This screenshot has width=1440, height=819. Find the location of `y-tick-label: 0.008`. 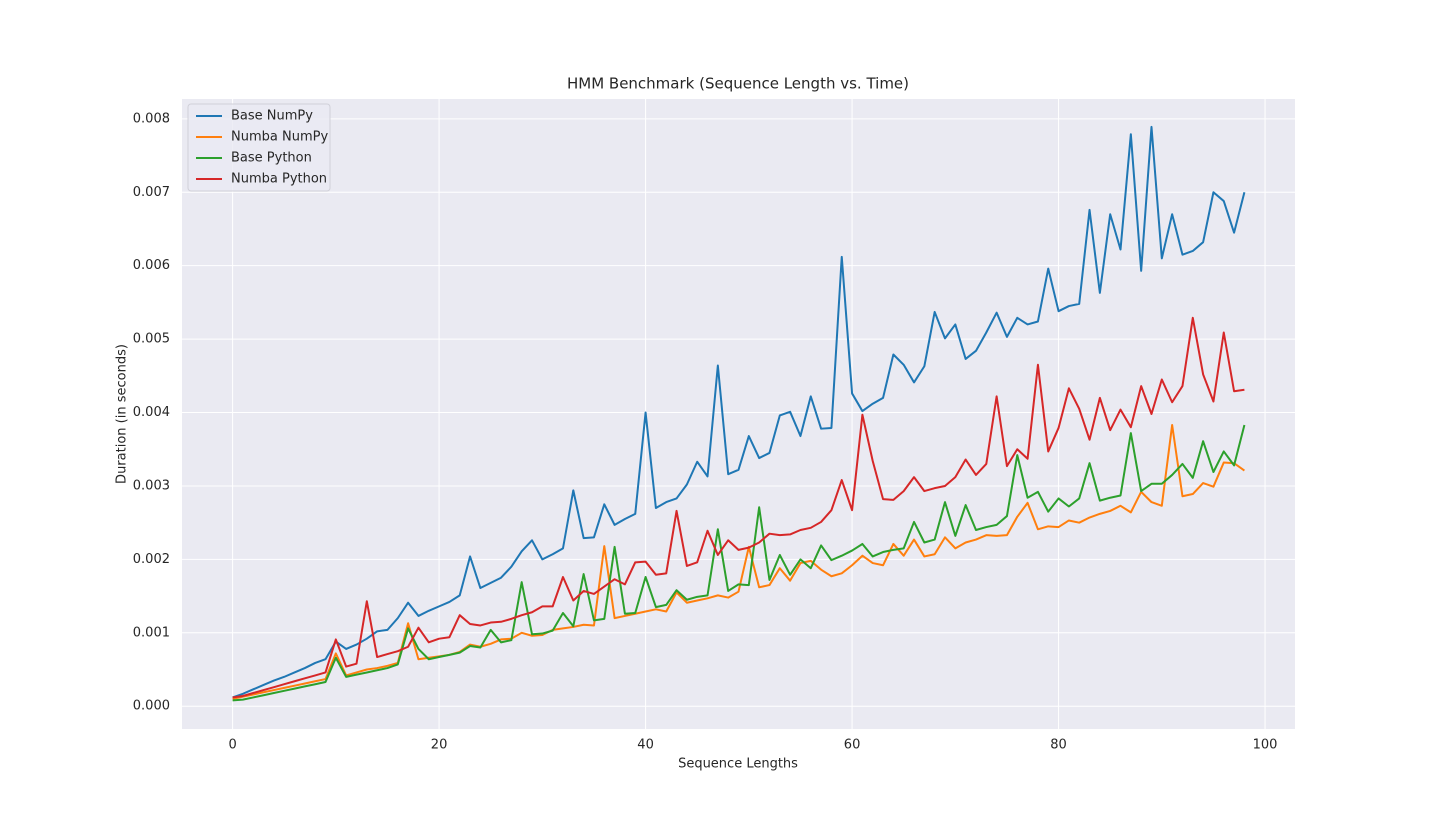

y-tick-label: 0.008 is located at coordinates (151, 118).